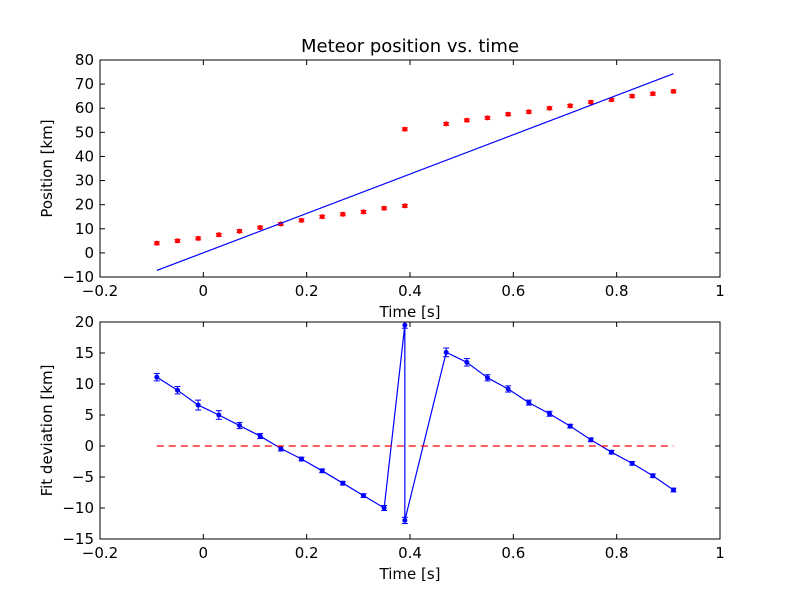 This screenshot has height=600, width=800. I want to click on y-tick-label: 60, so click(84, 108).